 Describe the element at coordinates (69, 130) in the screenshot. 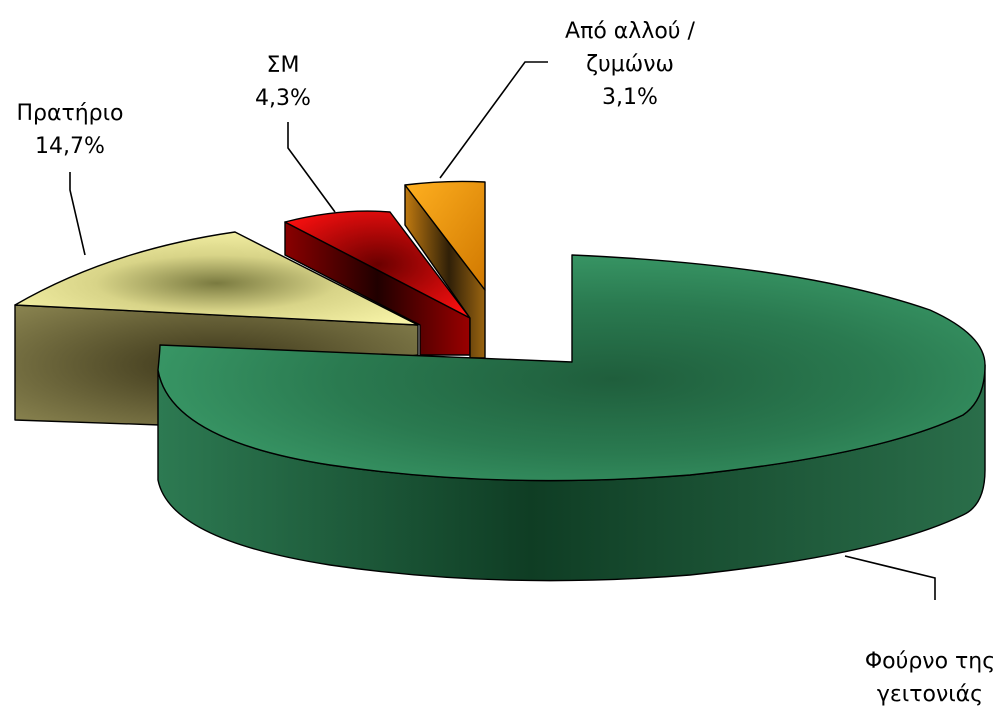

I see `label-pratirio: Πρατήριο 14,7%` at that location.